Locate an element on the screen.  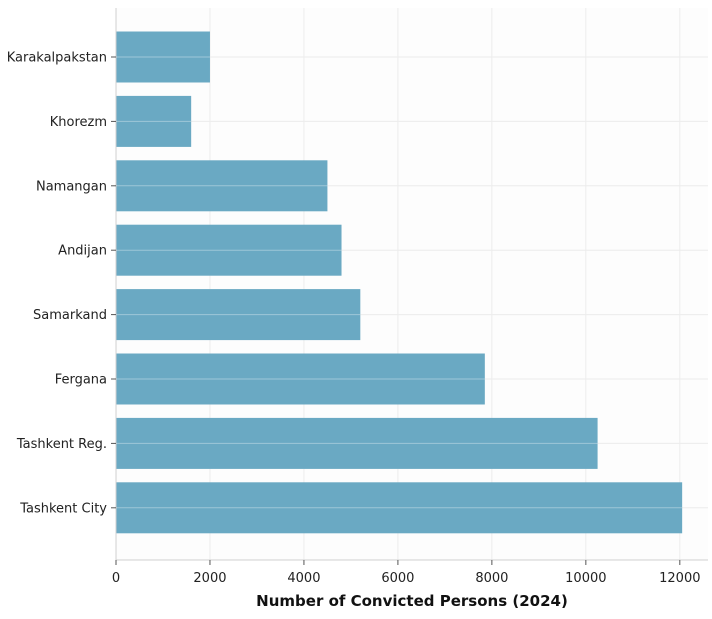
y-category-label: Tashkent Reg. is located at coordinates (61, 444).